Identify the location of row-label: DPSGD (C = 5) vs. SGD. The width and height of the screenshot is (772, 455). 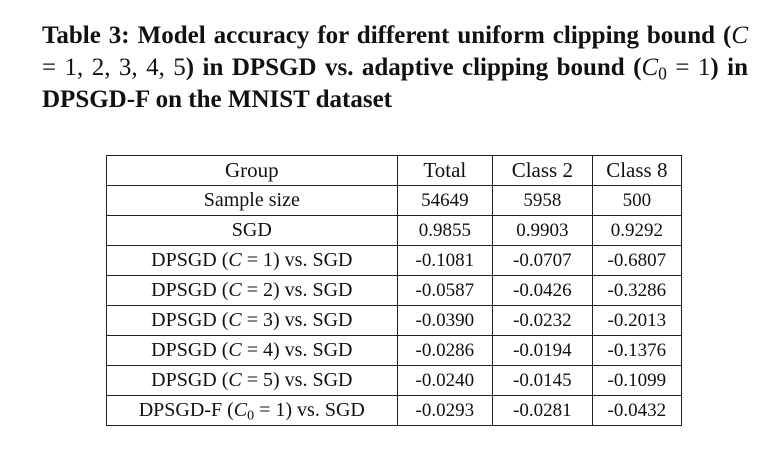
(252, 380).